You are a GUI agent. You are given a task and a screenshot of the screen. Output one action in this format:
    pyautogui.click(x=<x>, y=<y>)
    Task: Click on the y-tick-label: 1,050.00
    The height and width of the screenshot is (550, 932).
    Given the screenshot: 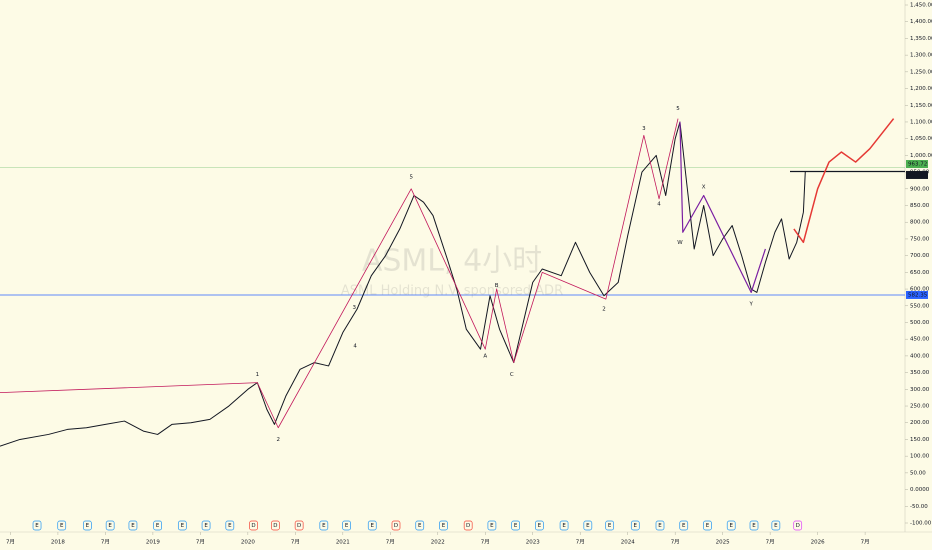 What is the action you would take?
    pyautogui.click(x=921, y=139)
    